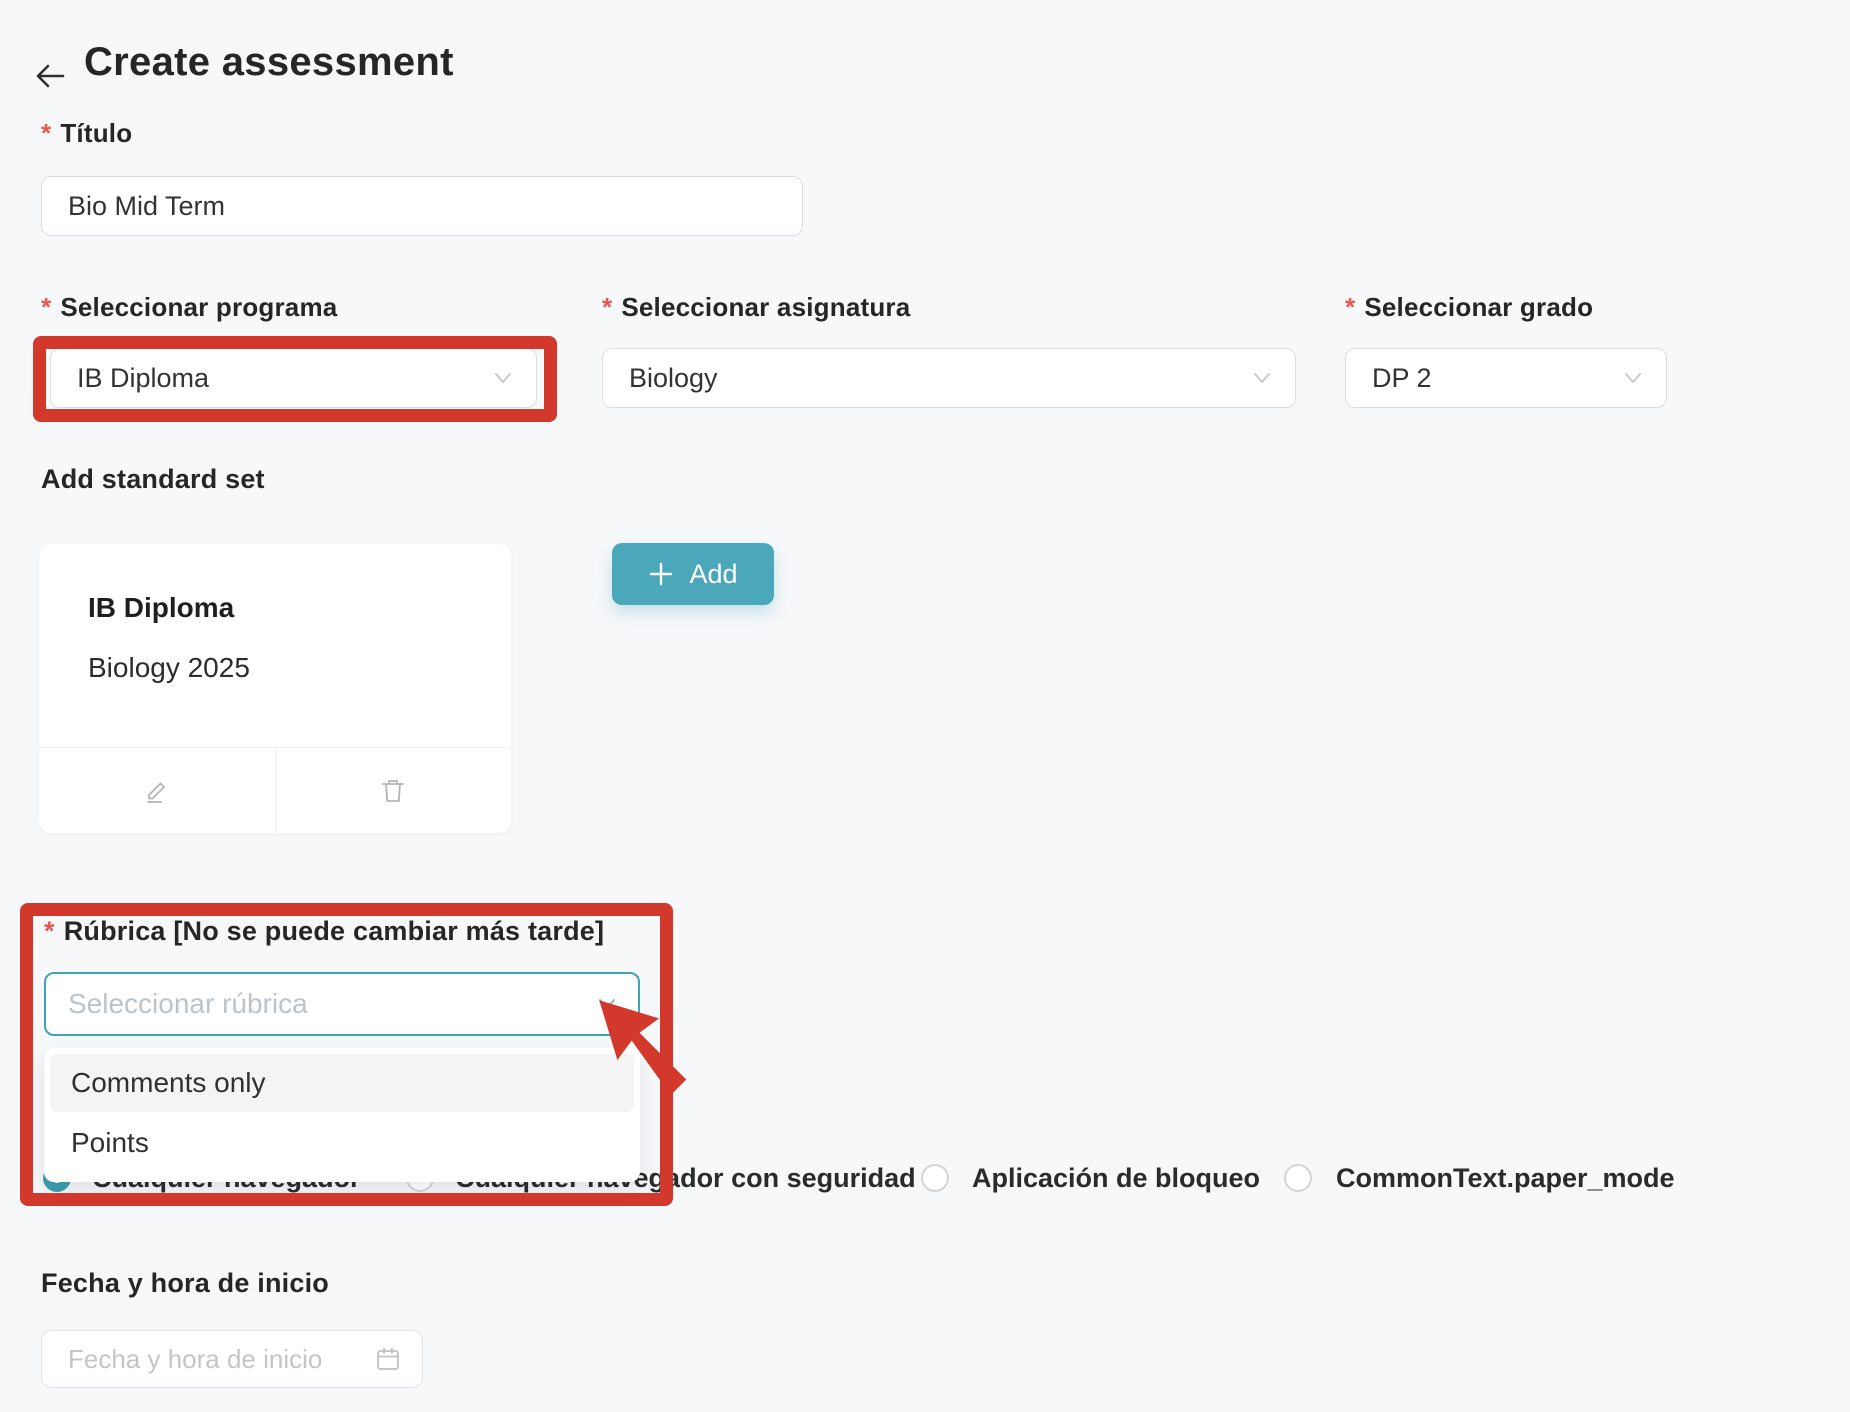 The height and width of the screenshot is (1412, 1850). Describe the element at coordinates (1469, 307) in the screenshot. I see `grado-label: * Seleccionar grado` at that location.